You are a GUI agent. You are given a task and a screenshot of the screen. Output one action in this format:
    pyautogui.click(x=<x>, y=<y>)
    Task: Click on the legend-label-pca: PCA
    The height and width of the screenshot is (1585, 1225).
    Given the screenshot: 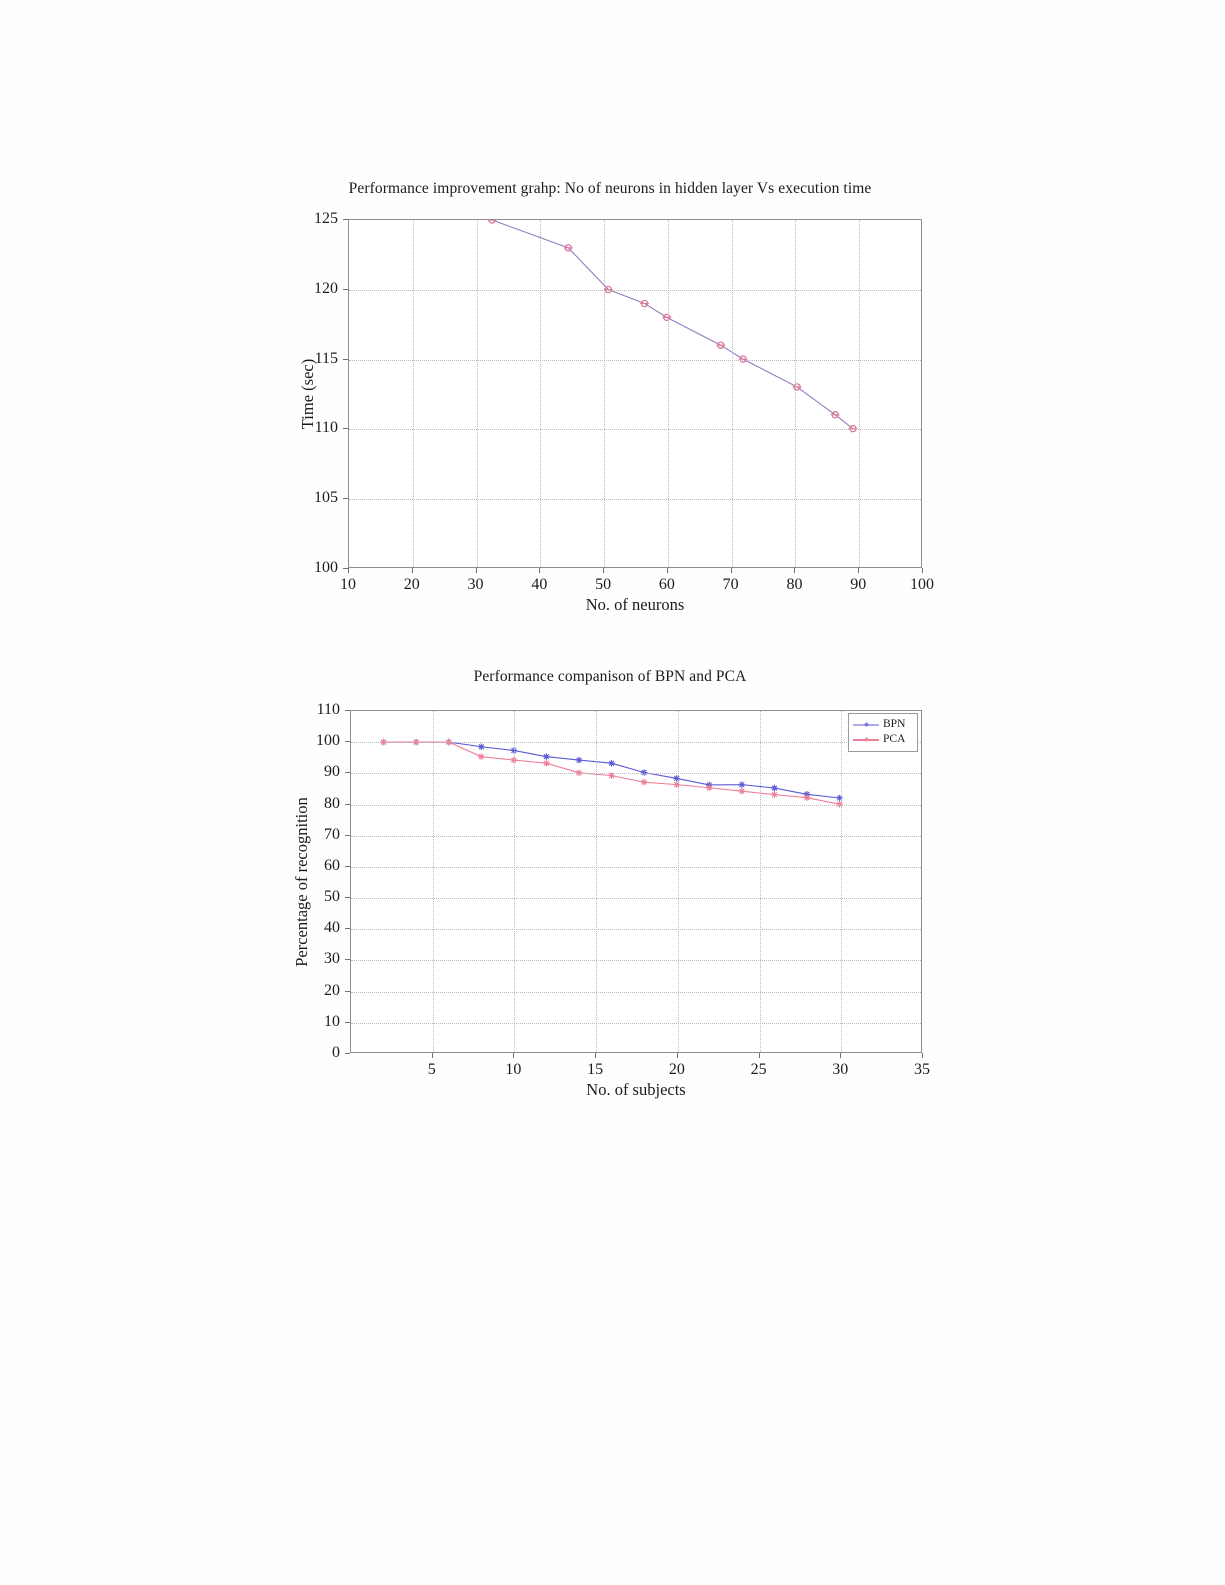 What is the action you would take?
    pyautogui.click(x=894, y=738)
    